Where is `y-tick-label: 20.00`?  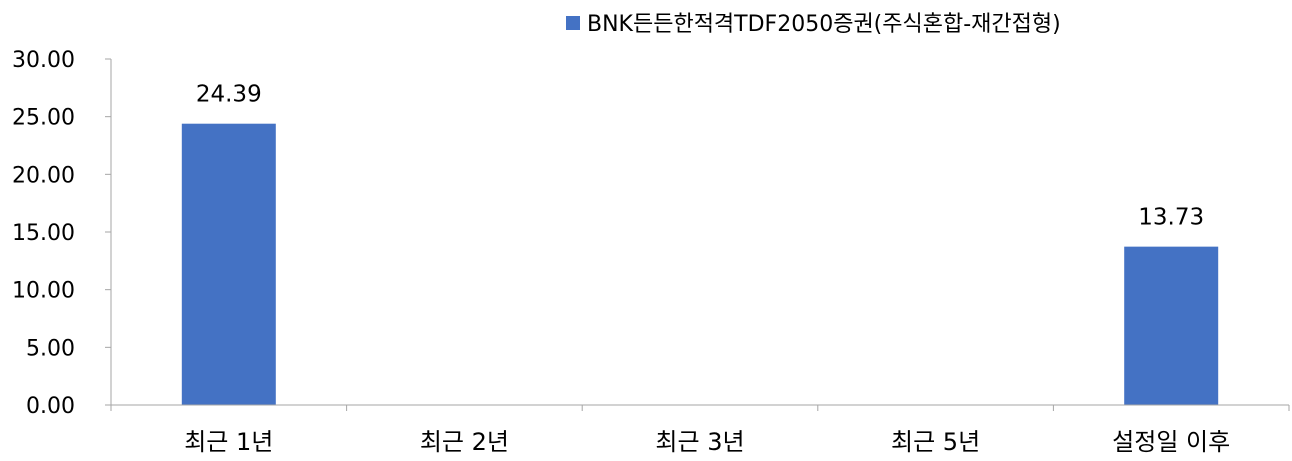
y-tick-label: 20.00 is located at coordinates (43, 175).